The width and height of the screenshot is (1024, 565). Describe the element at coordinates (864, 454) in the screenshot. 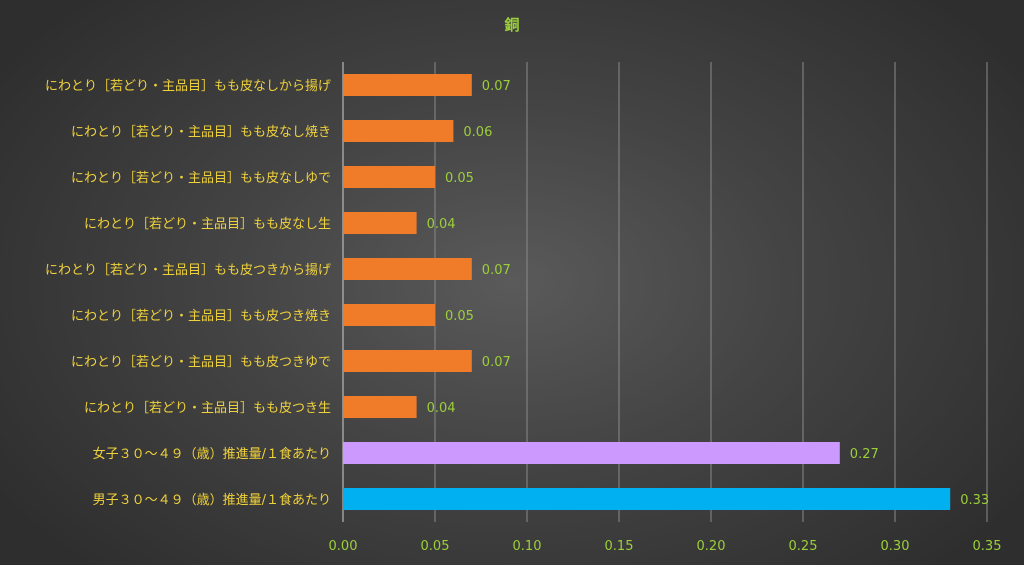

I see `value-label: 0.27` at that location.